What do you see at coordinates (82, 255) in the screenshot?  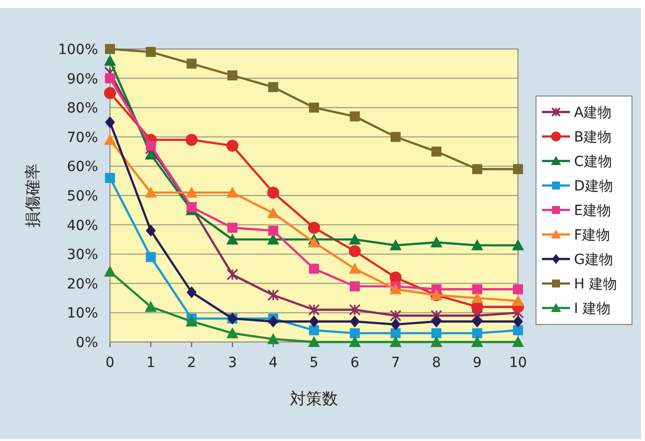 I see `y-tick-label: 30%` at bounding box center [82, 255].